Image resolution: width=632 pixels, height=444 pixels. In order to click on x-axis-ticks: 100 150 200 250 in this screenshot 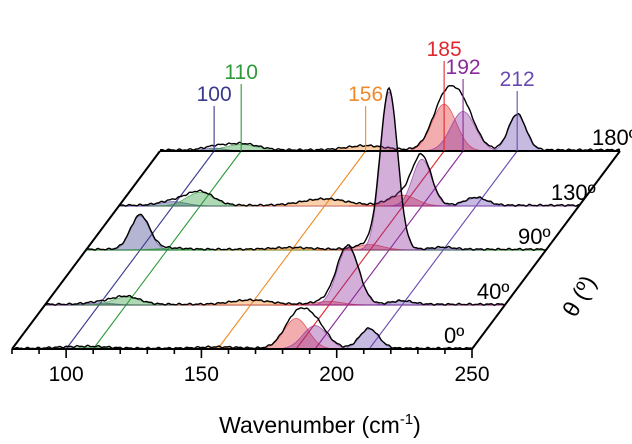, I will do `click(250, 367)`.